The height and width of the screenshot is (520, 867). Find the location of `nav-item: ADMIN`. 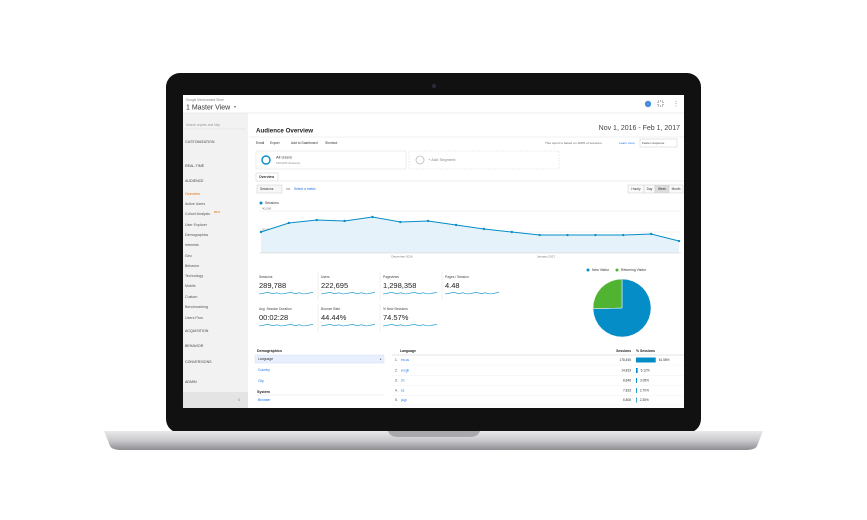

nav-item: ADMIN is located at coordinates (191, 382).